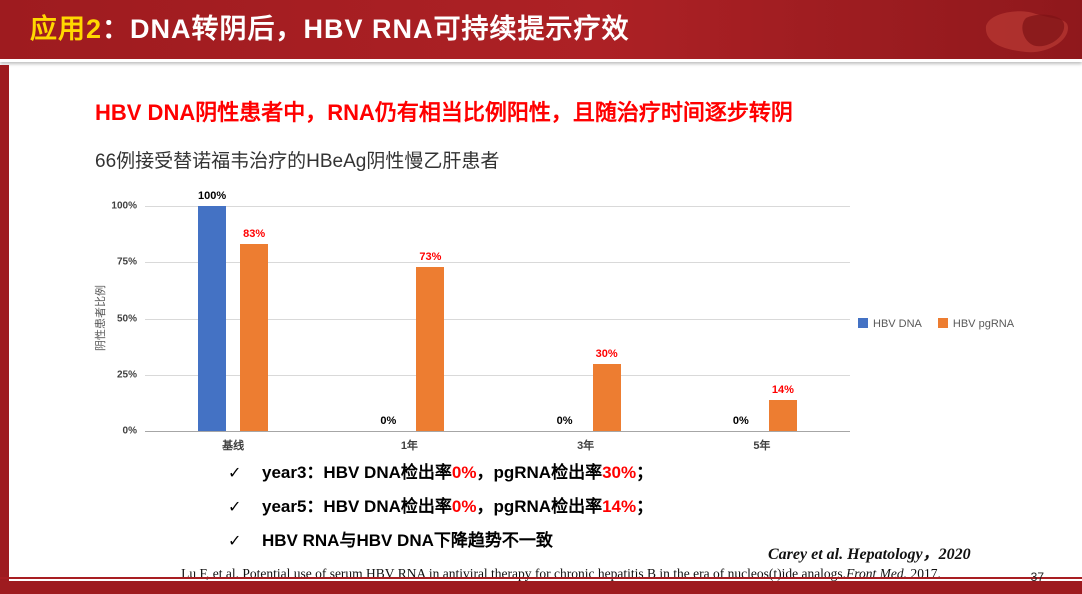  I want to click on bar-value-label: 30%, so click(606, 353).